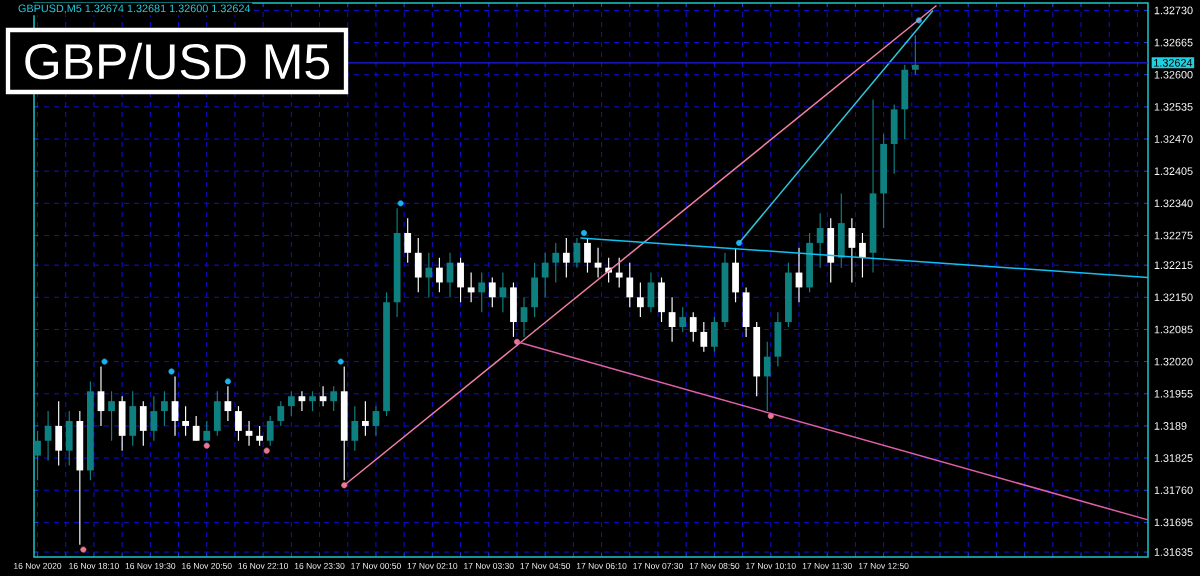  What do you see at coordinates (1173, 265) in the screenshot?
I see `y-tick-label: 1.32215` at bounding box center [1173, 265].